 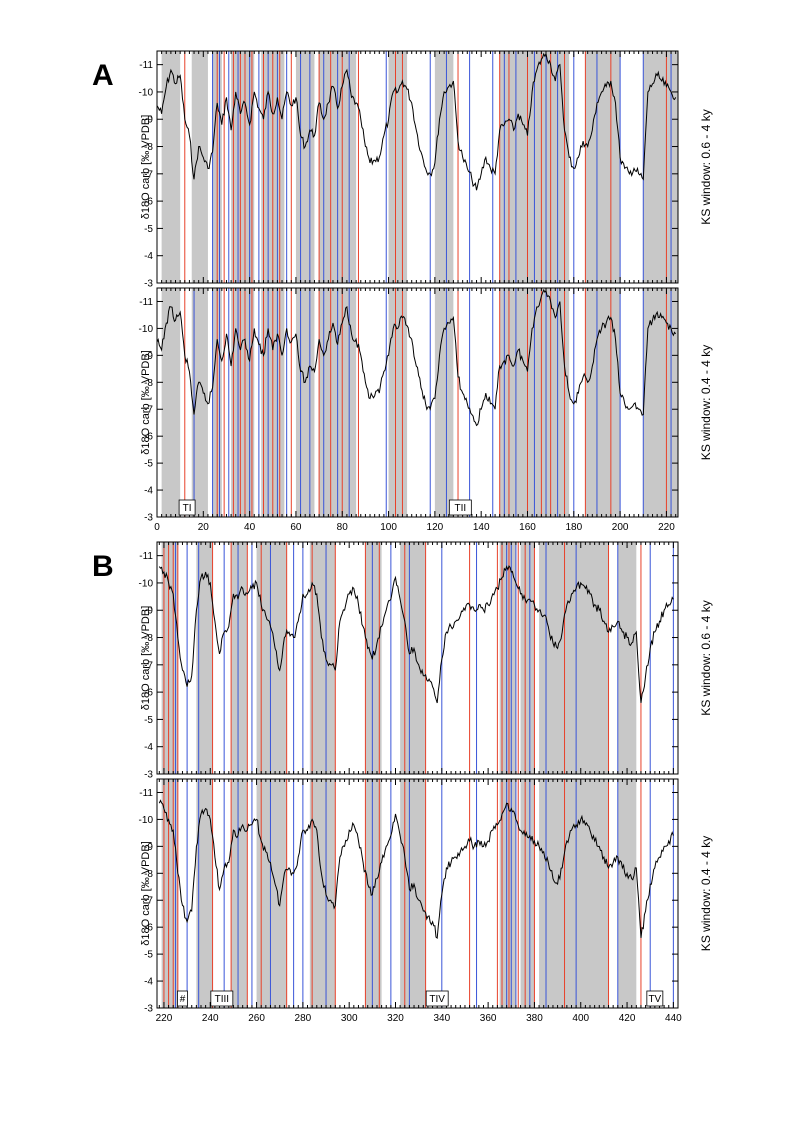 I want to click on x-tick-label: 240, so click(x=210, y=1018).